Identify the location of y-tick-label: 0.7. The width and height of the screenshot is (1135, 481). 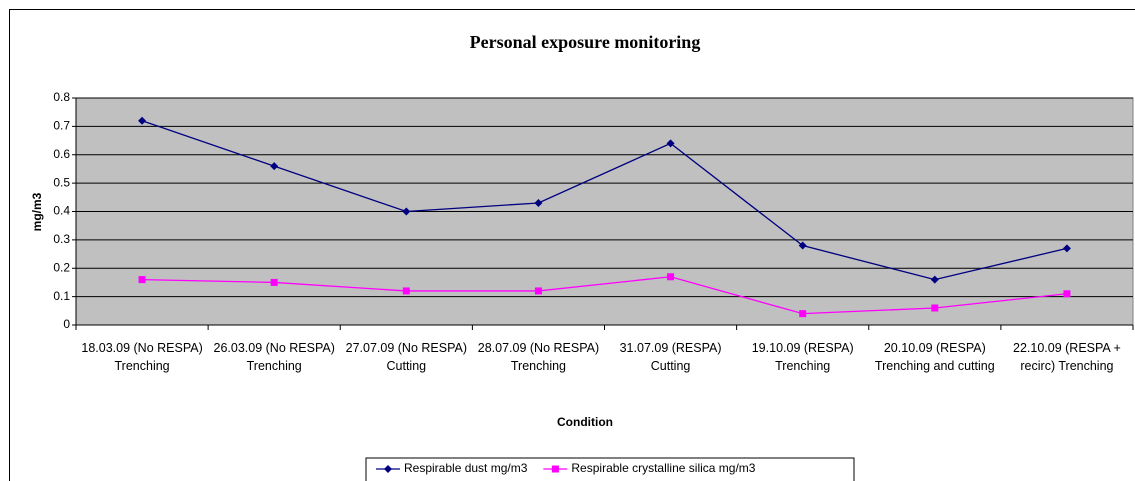
(61, 126).